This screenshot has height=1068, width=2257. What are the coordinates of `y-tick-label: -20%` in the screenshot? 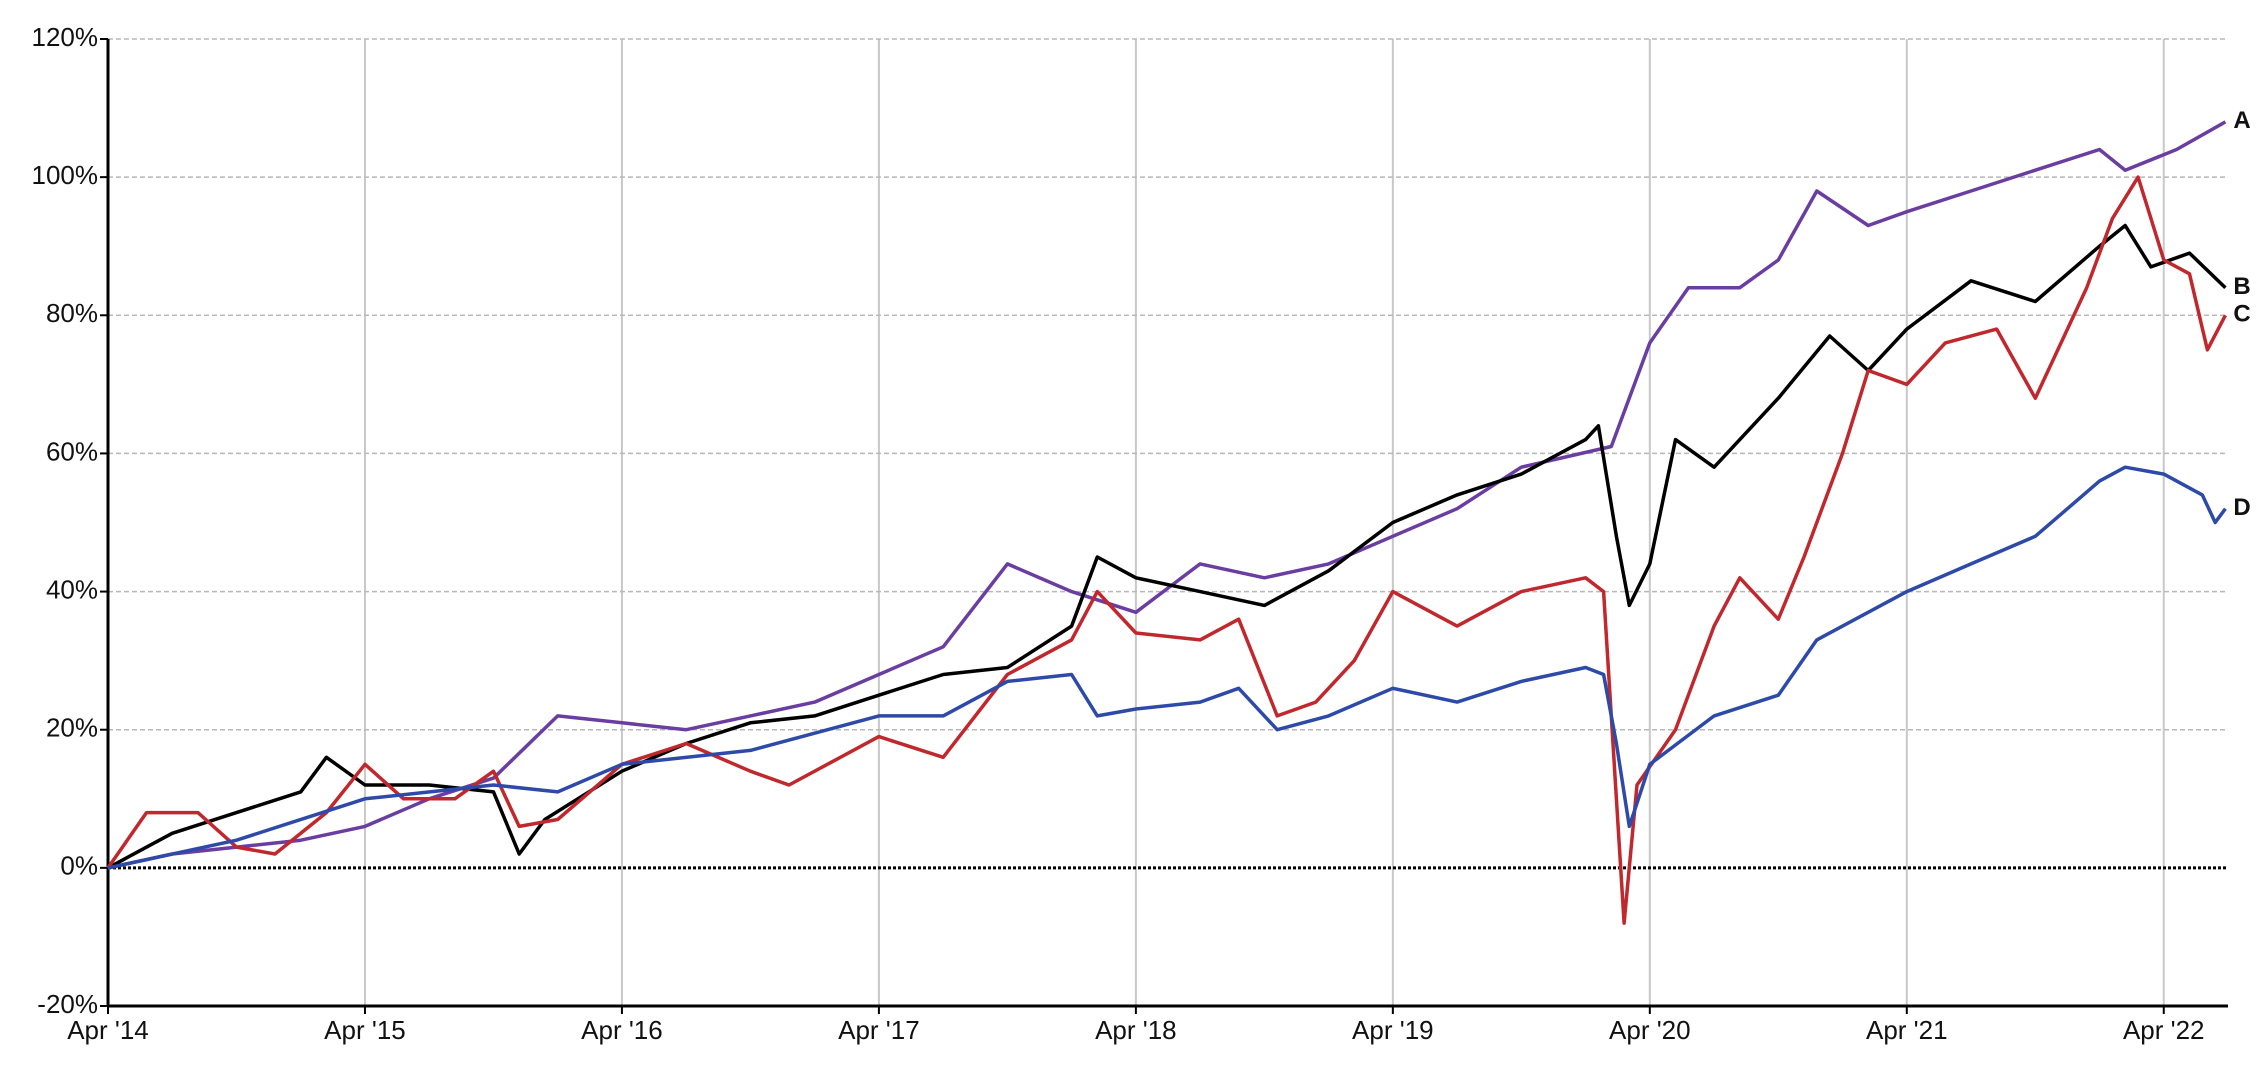 It's located at (67, 1004).